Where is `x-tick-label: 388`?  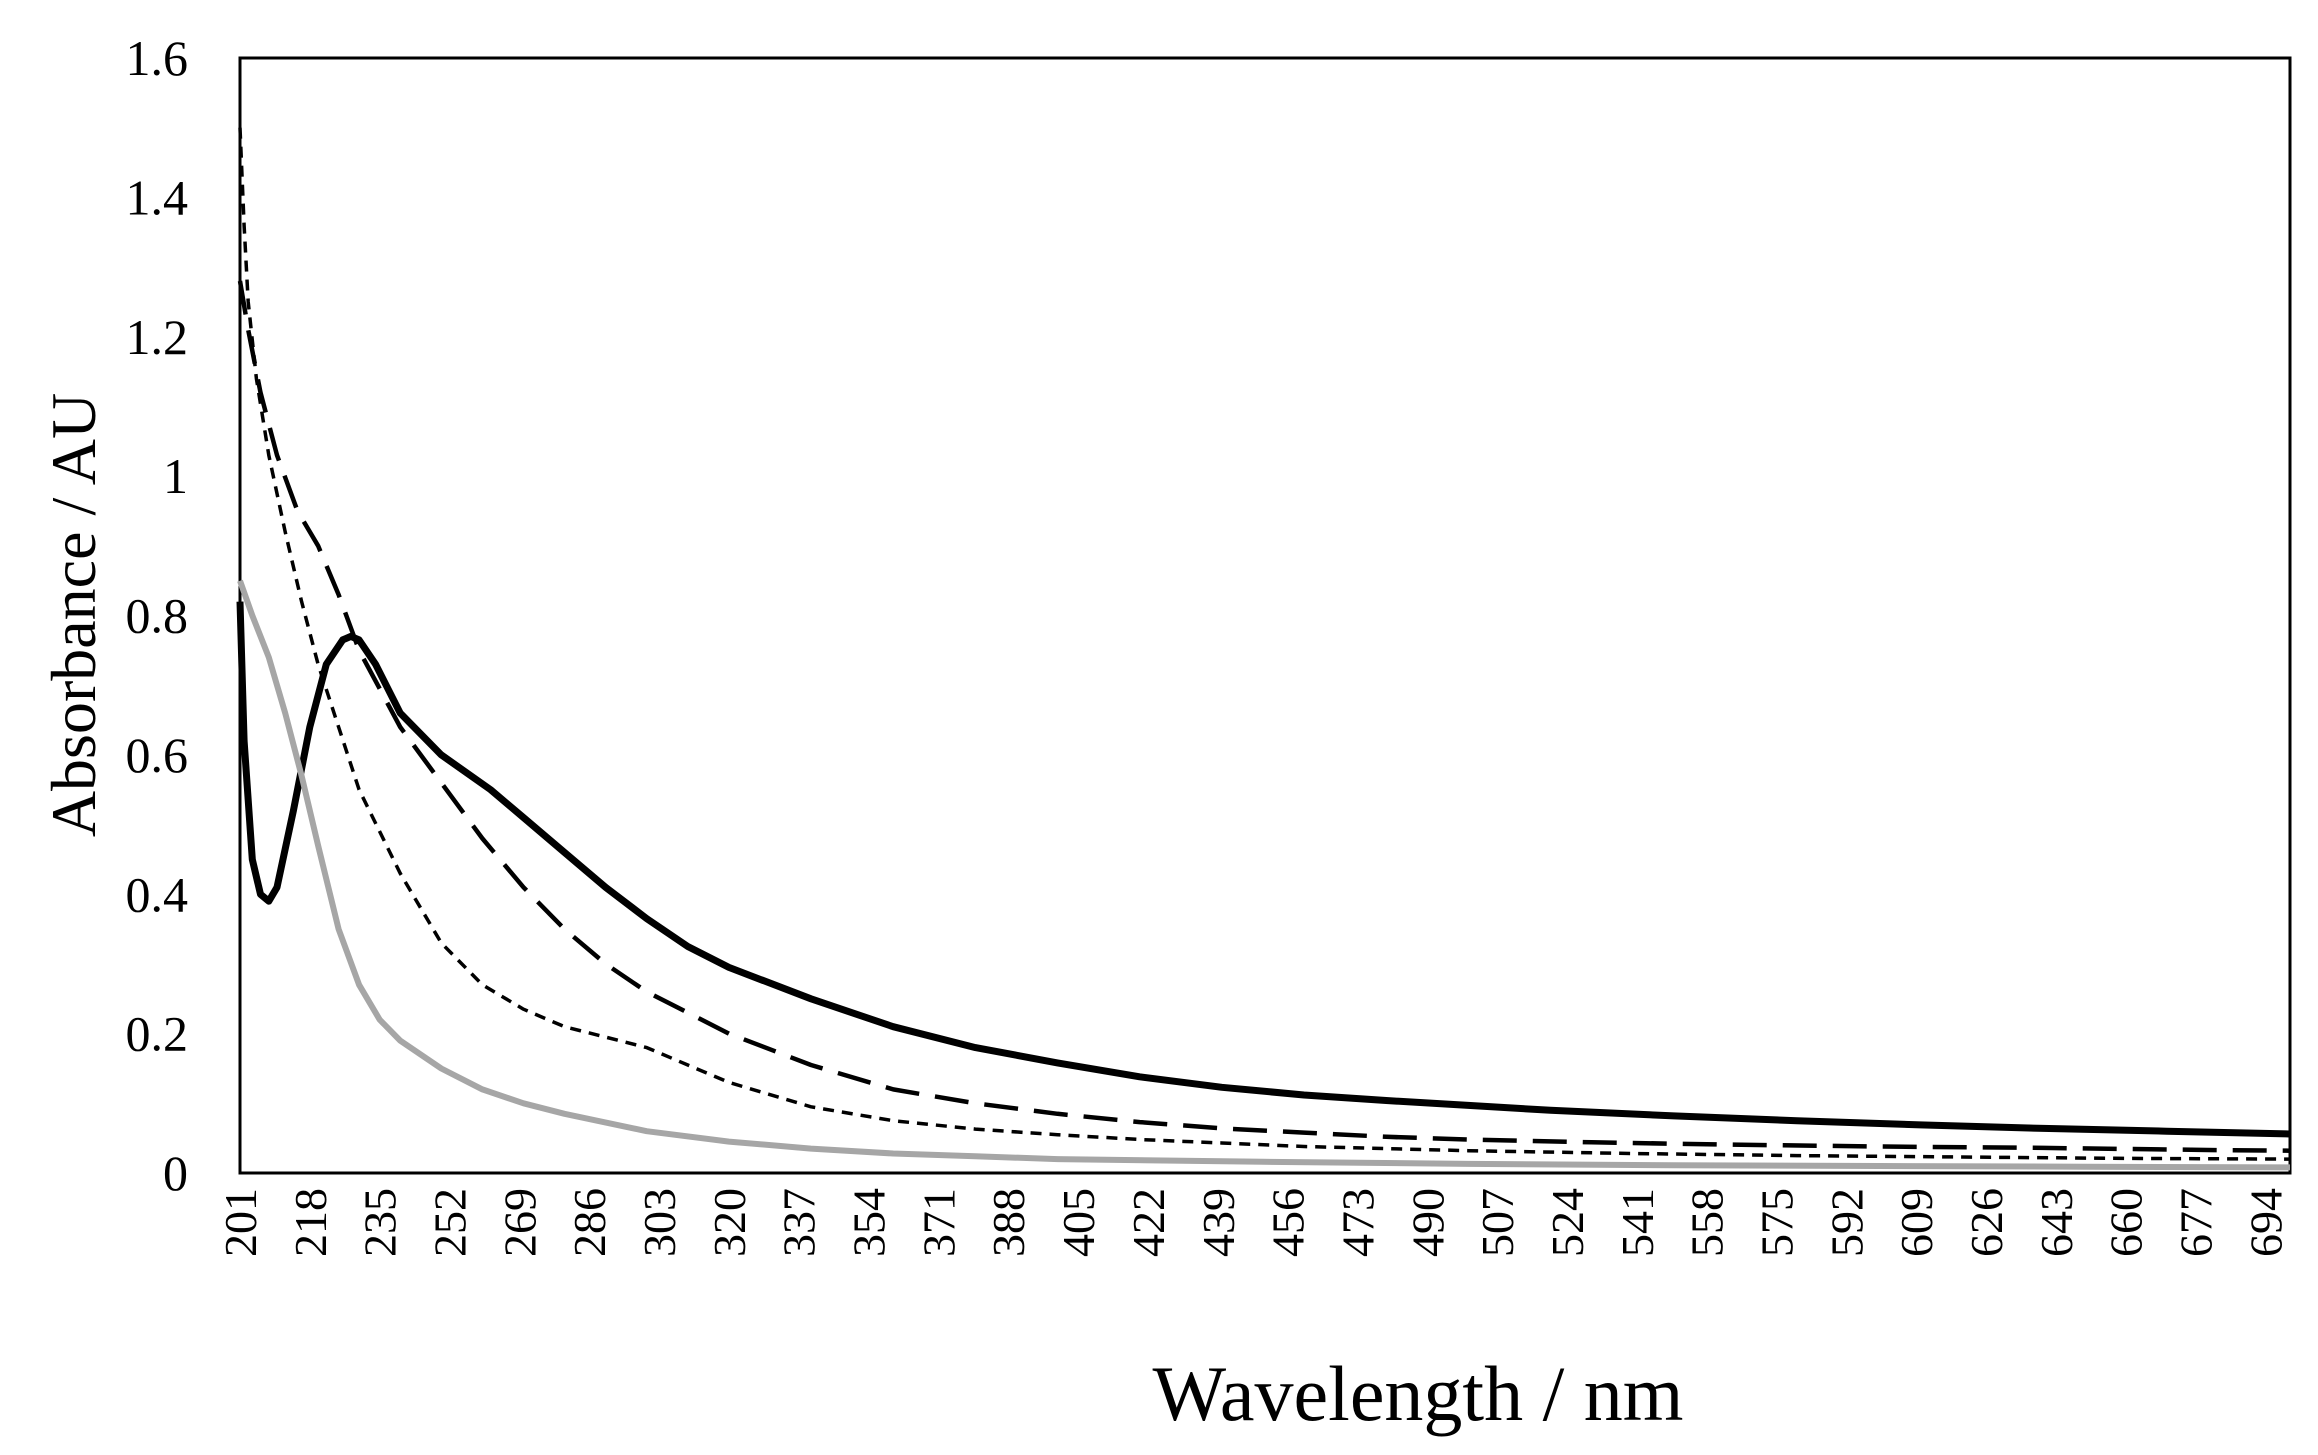
x-tick-label: 388 is located at coordinates (1008, 1222).